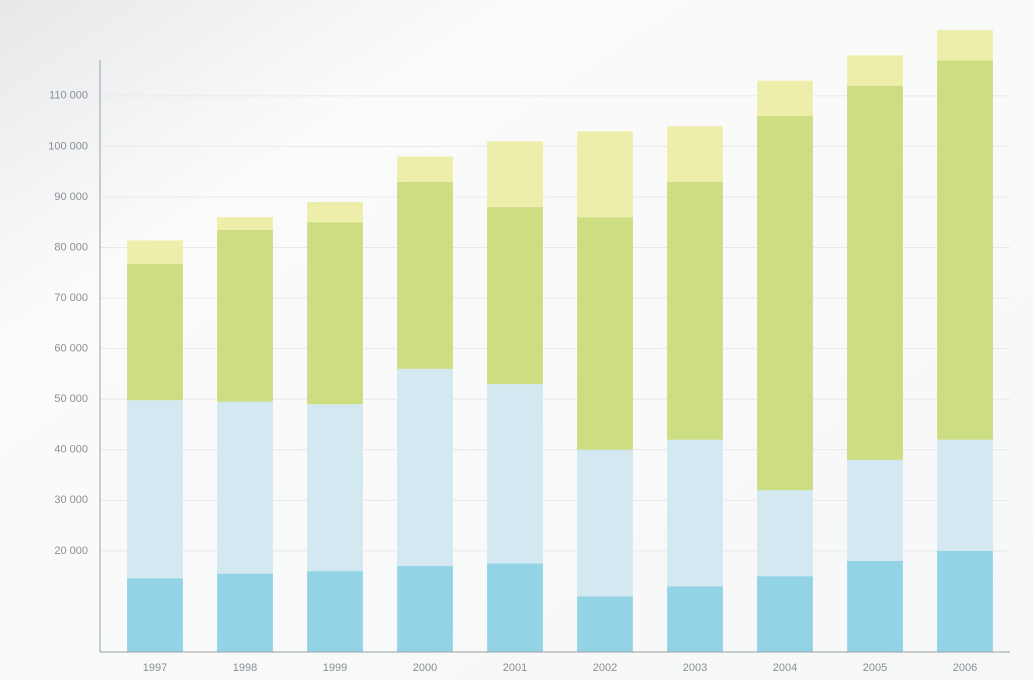 The height and width of the screenshot is (680, 1033). Describe the element at coordinates (875, 668) in the screenshot. I see `x-tick-label: 2005` at that location.